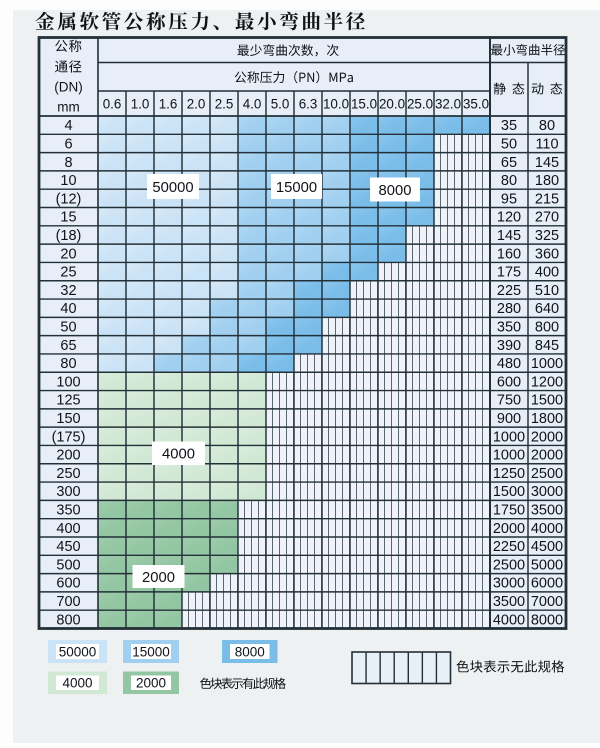  I want to click on svg-text: 25, so click(68, 273).